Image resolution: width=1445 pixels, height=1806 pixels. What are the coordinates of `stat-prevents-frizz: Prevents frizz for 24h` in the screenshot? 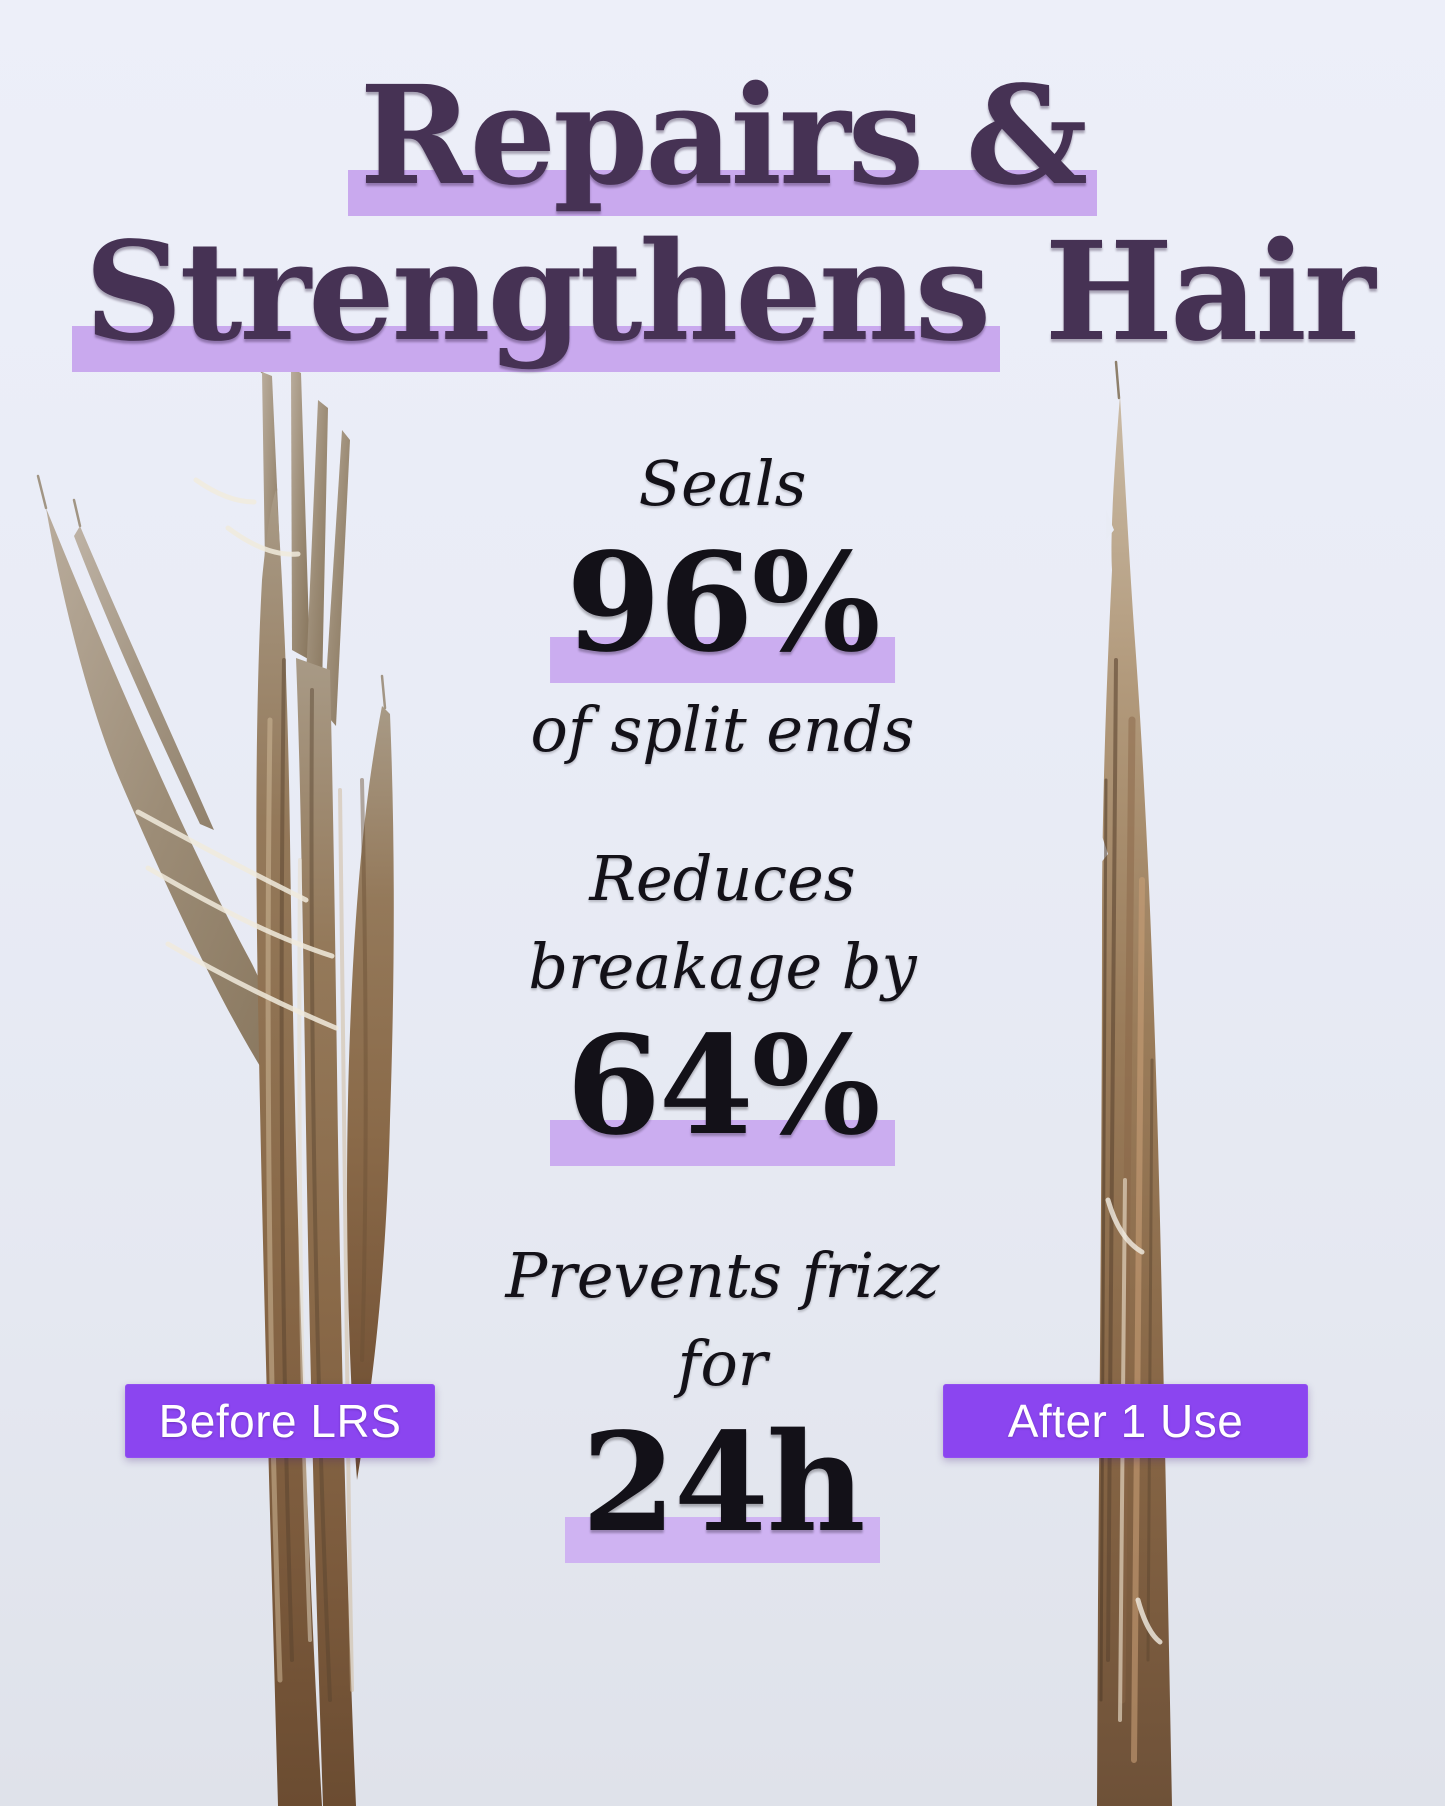 It's located at (723, 1397).